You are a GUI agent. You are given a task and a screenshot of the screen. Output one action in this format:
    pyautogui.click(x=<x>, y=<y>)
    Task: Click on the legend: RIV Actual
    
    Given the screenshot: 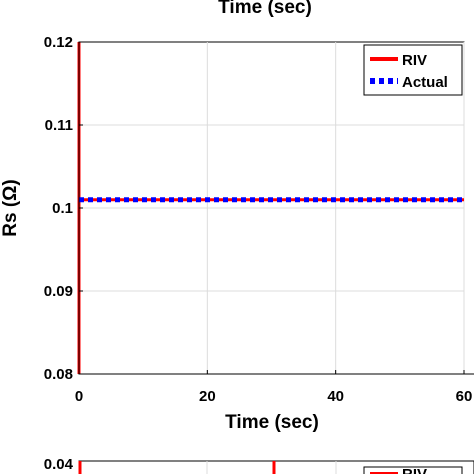 What is the action you would take?
    pyautogui.click(x=413, y=70)
    